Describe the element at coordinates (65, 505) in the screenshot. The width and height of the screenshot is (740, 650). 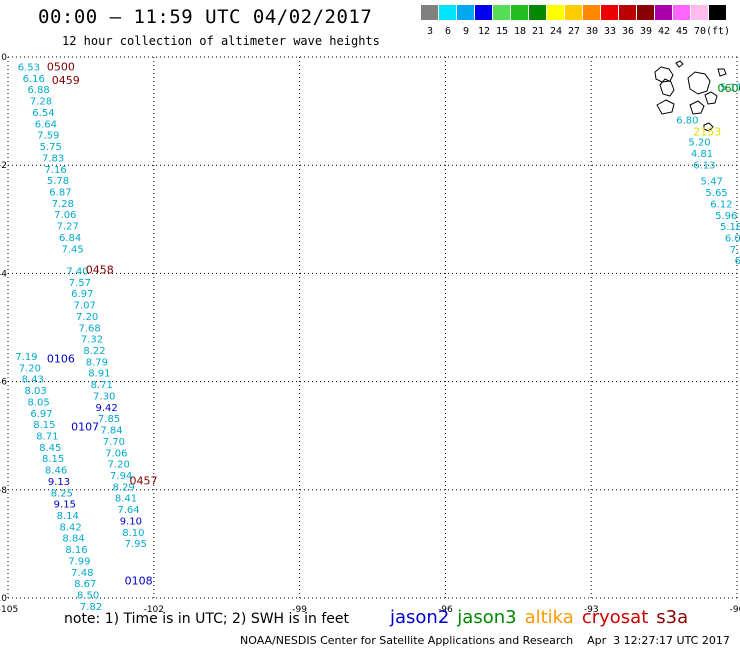
I see `swh-value: 9.15` at that location.